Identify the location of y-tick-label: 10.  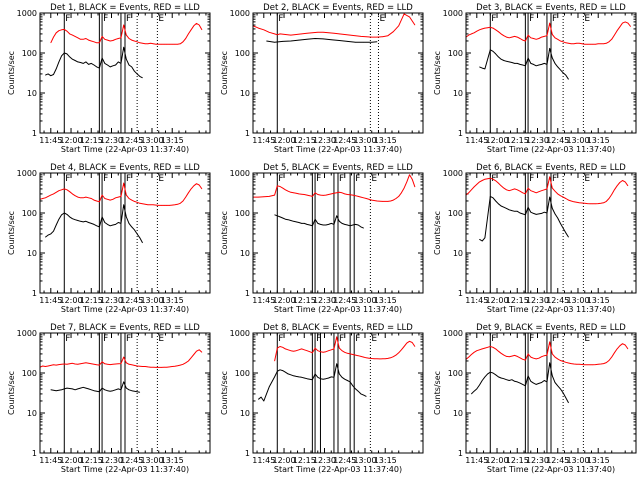
(245, 93).